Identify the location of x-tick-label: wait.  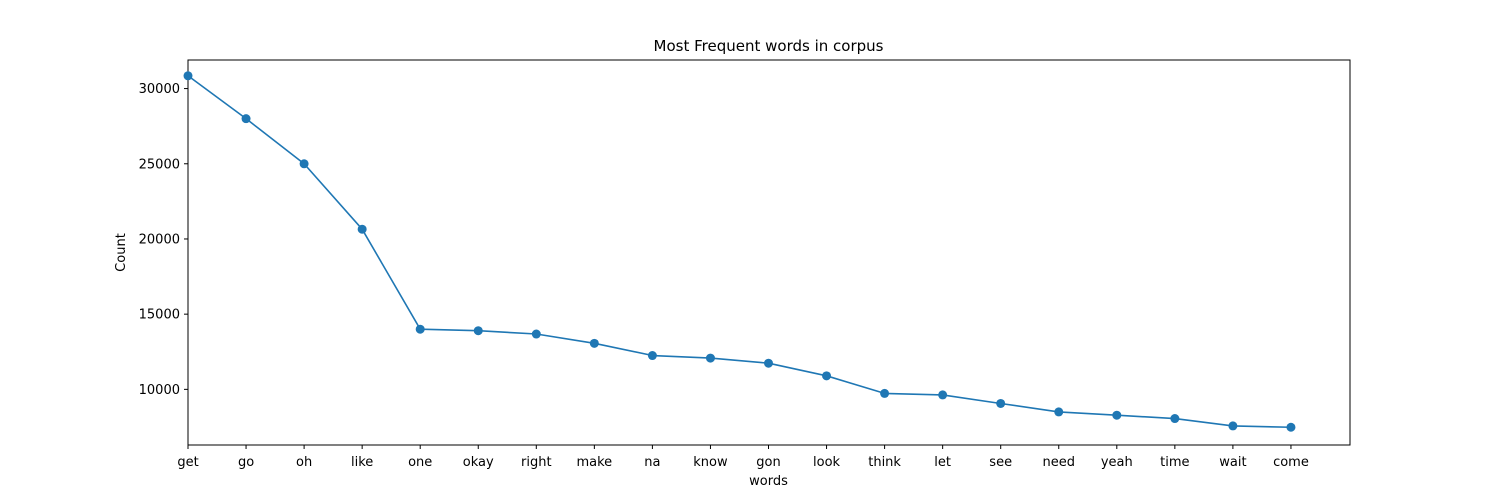
(1232, 462).